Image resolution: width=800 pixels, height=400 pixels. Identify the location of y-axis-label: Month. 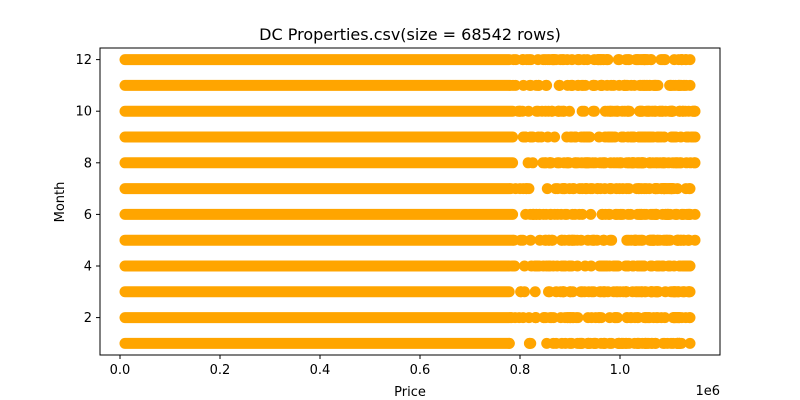
(60, 202).